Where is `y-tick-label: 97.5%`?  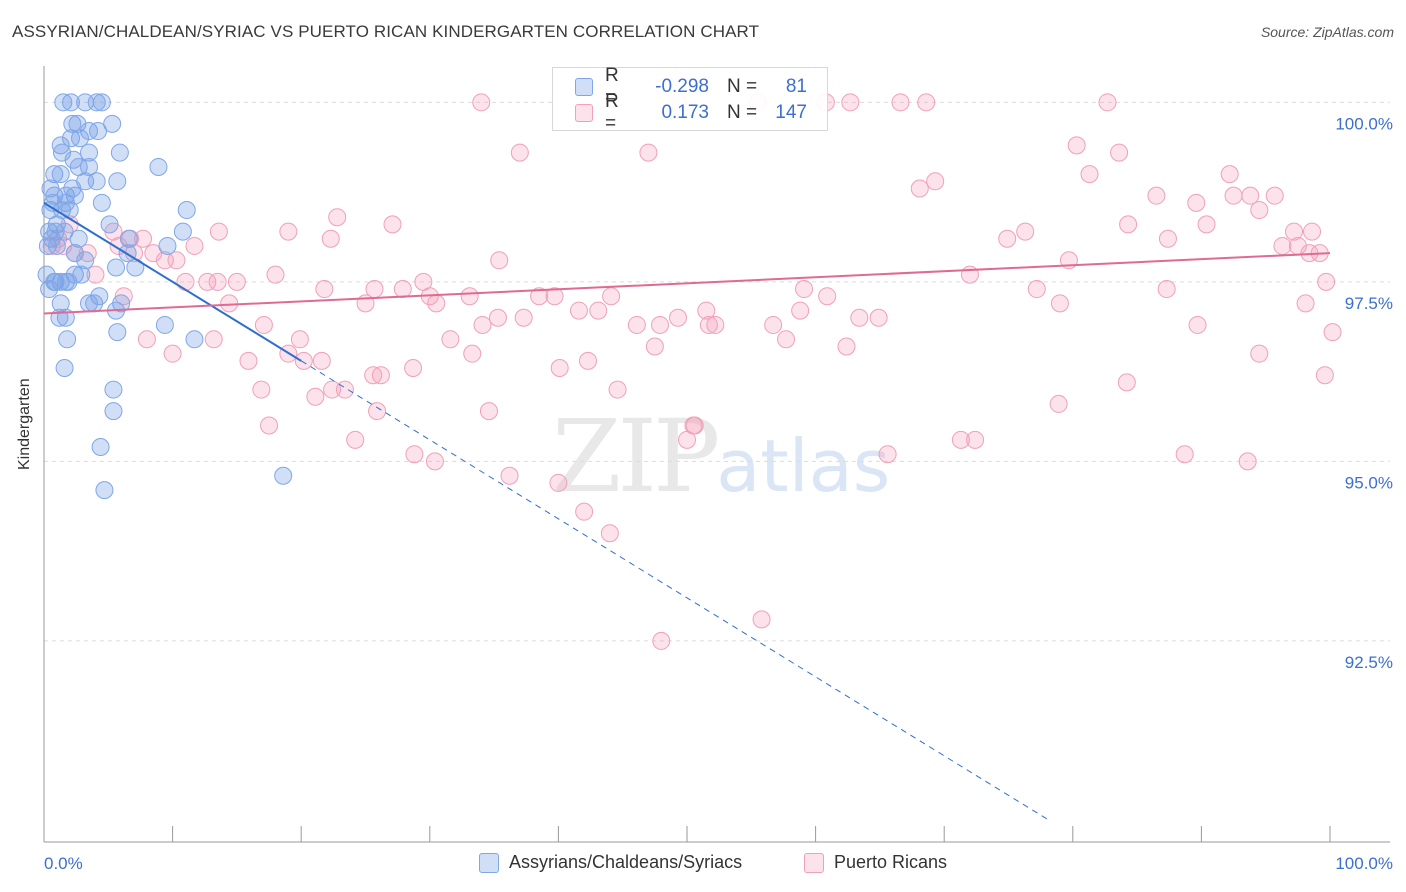
y-tick-label: 97.5% is located at coordinates (1369, 303).